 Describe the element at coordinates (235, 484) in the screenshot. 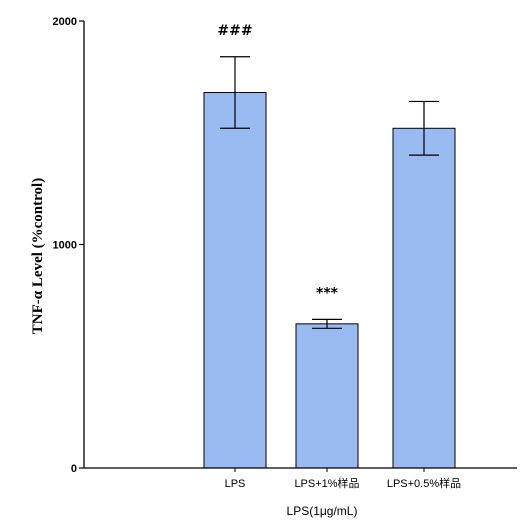

I see `x-tick-label-1: LPS` at that location.